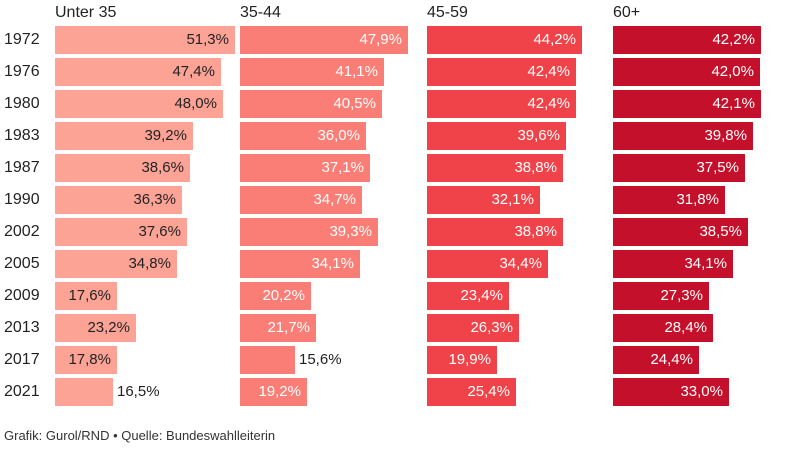 This screenshot has height=450, width=800. Describe the element at coordinates (22, 199) in the screenshot. I see `year-label: 1990` at that location.